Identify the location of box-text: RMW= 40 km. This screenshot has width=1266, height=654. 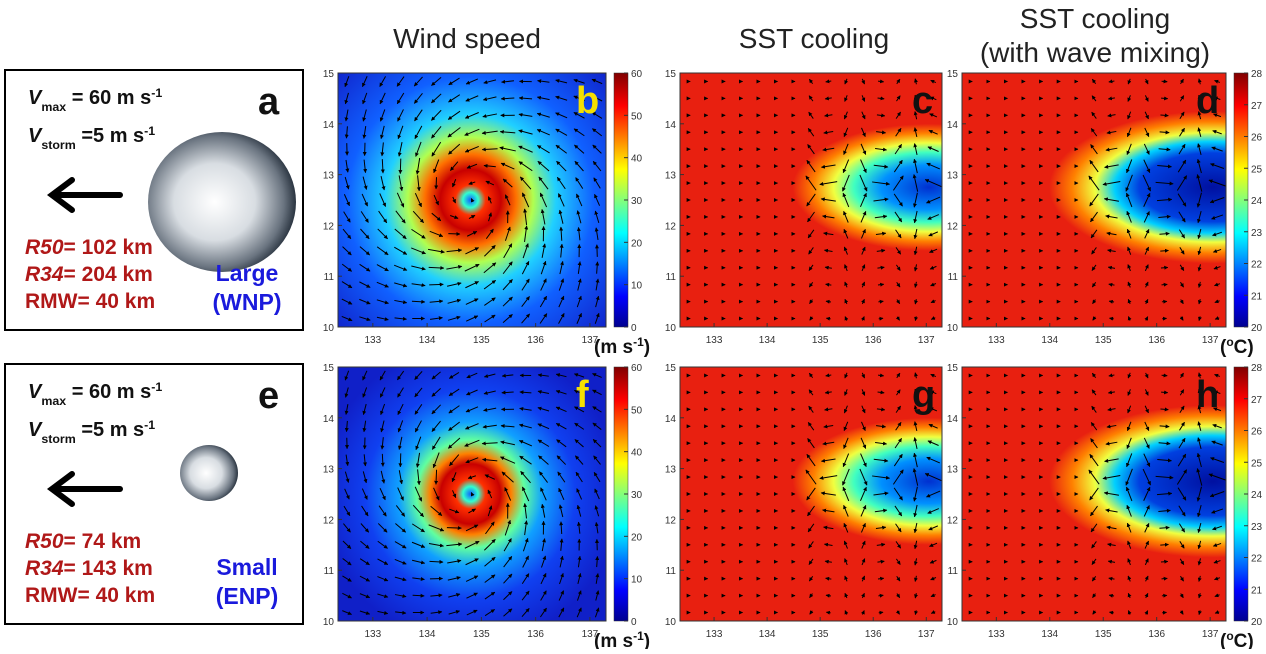
(90, 595).